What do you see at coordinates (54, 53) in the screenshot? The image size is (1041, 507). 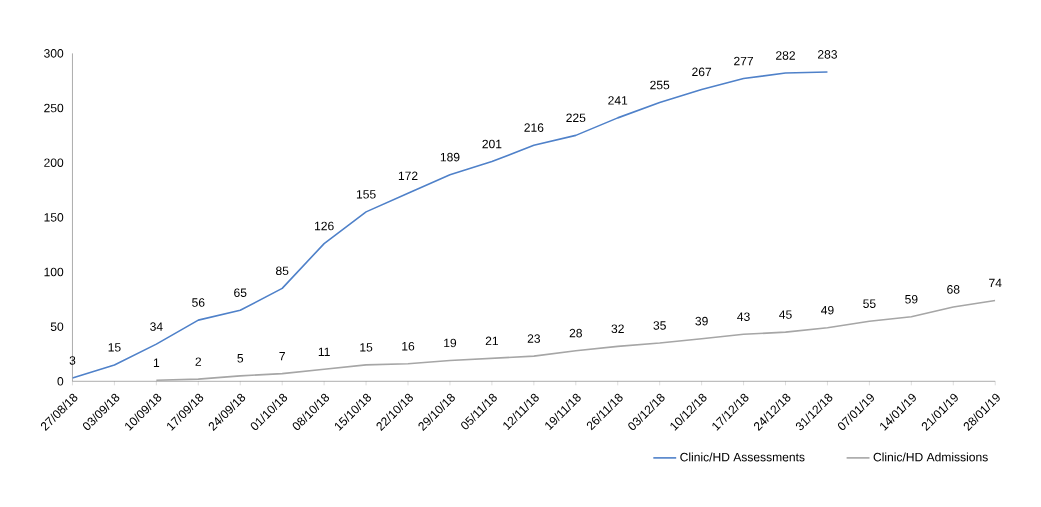 I see `y-tick-label: 300` at bounding box center [54, 53].